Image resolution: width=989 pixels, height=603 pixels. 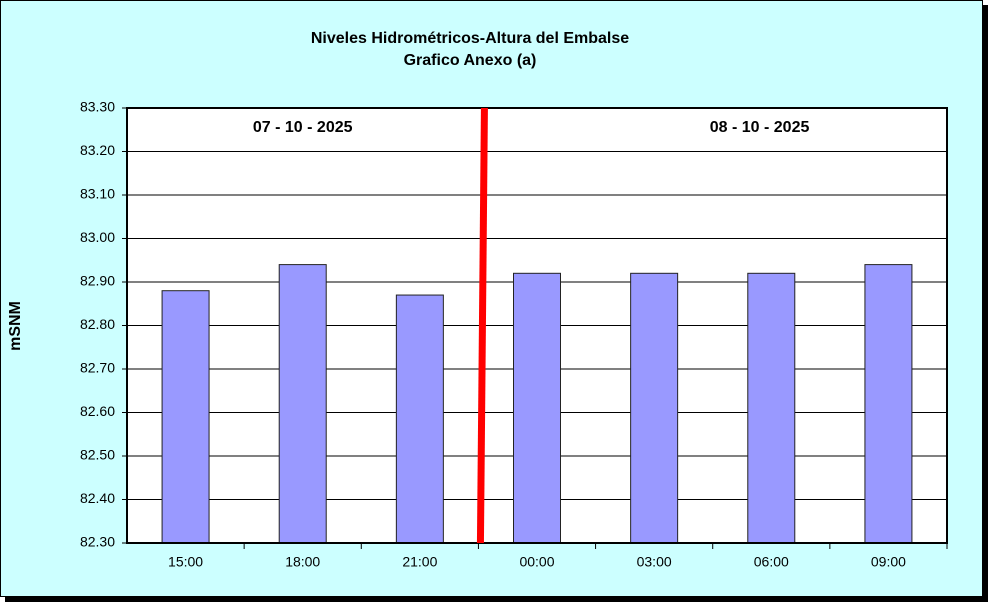 What do you see at coordinates (97, 150) in the screenshot?
I see `y-tick-label: 83.20` at bounding box center [97, 150].